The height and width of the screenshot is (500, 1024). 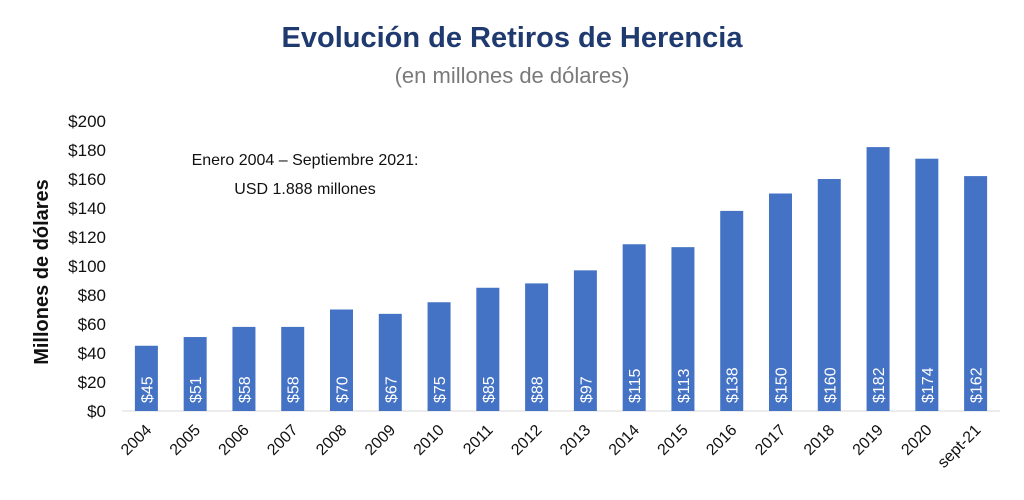 I want to click on x-tick-label: 2006, so click(x=234, y=440).